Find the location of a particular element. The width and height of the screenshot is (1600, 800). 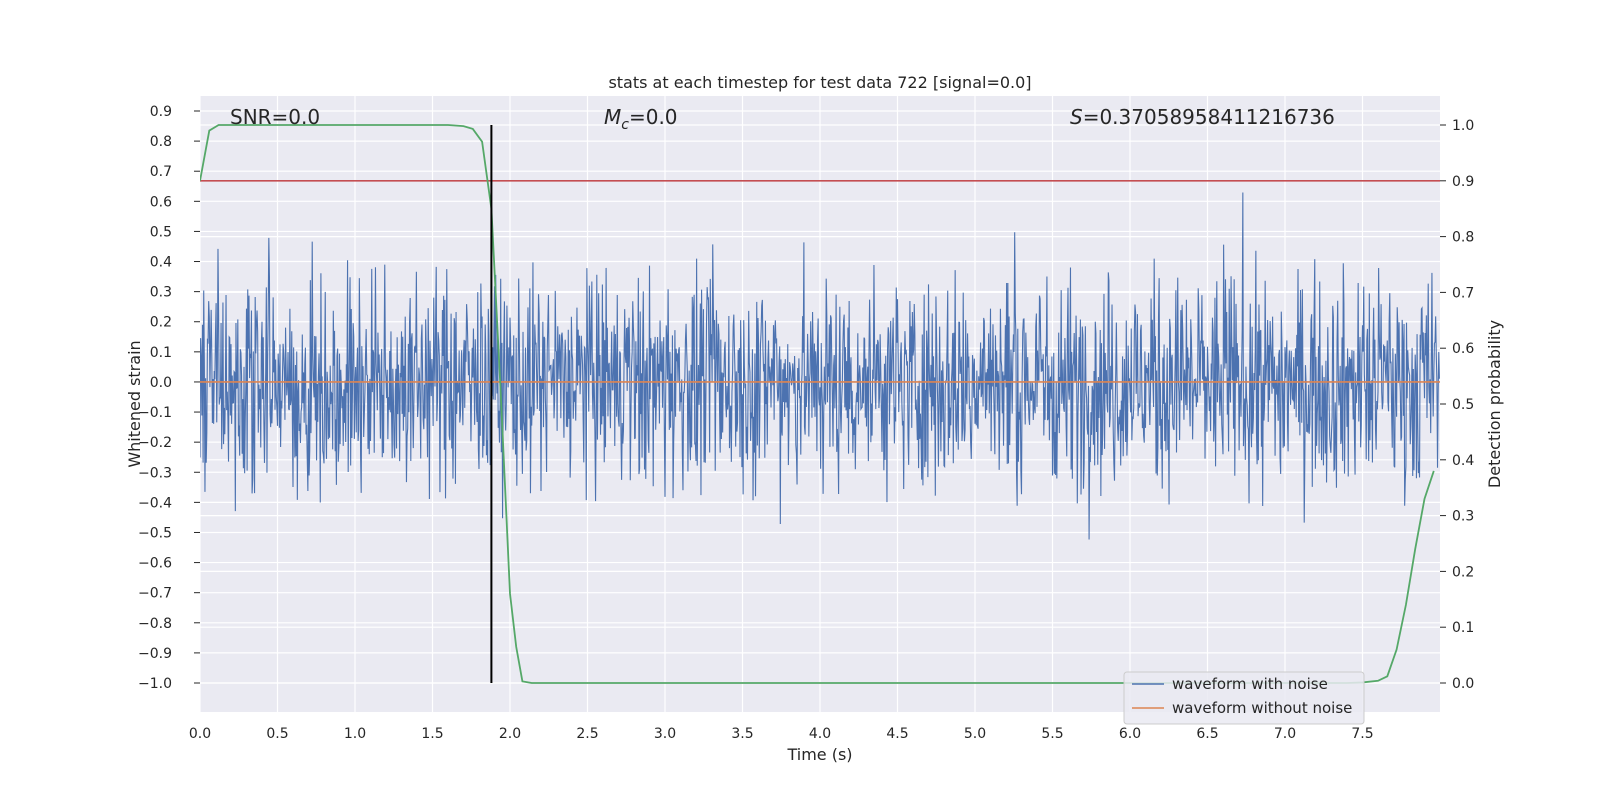

chirp-mass-value: =0.0 is located at coordinates (653, 117).